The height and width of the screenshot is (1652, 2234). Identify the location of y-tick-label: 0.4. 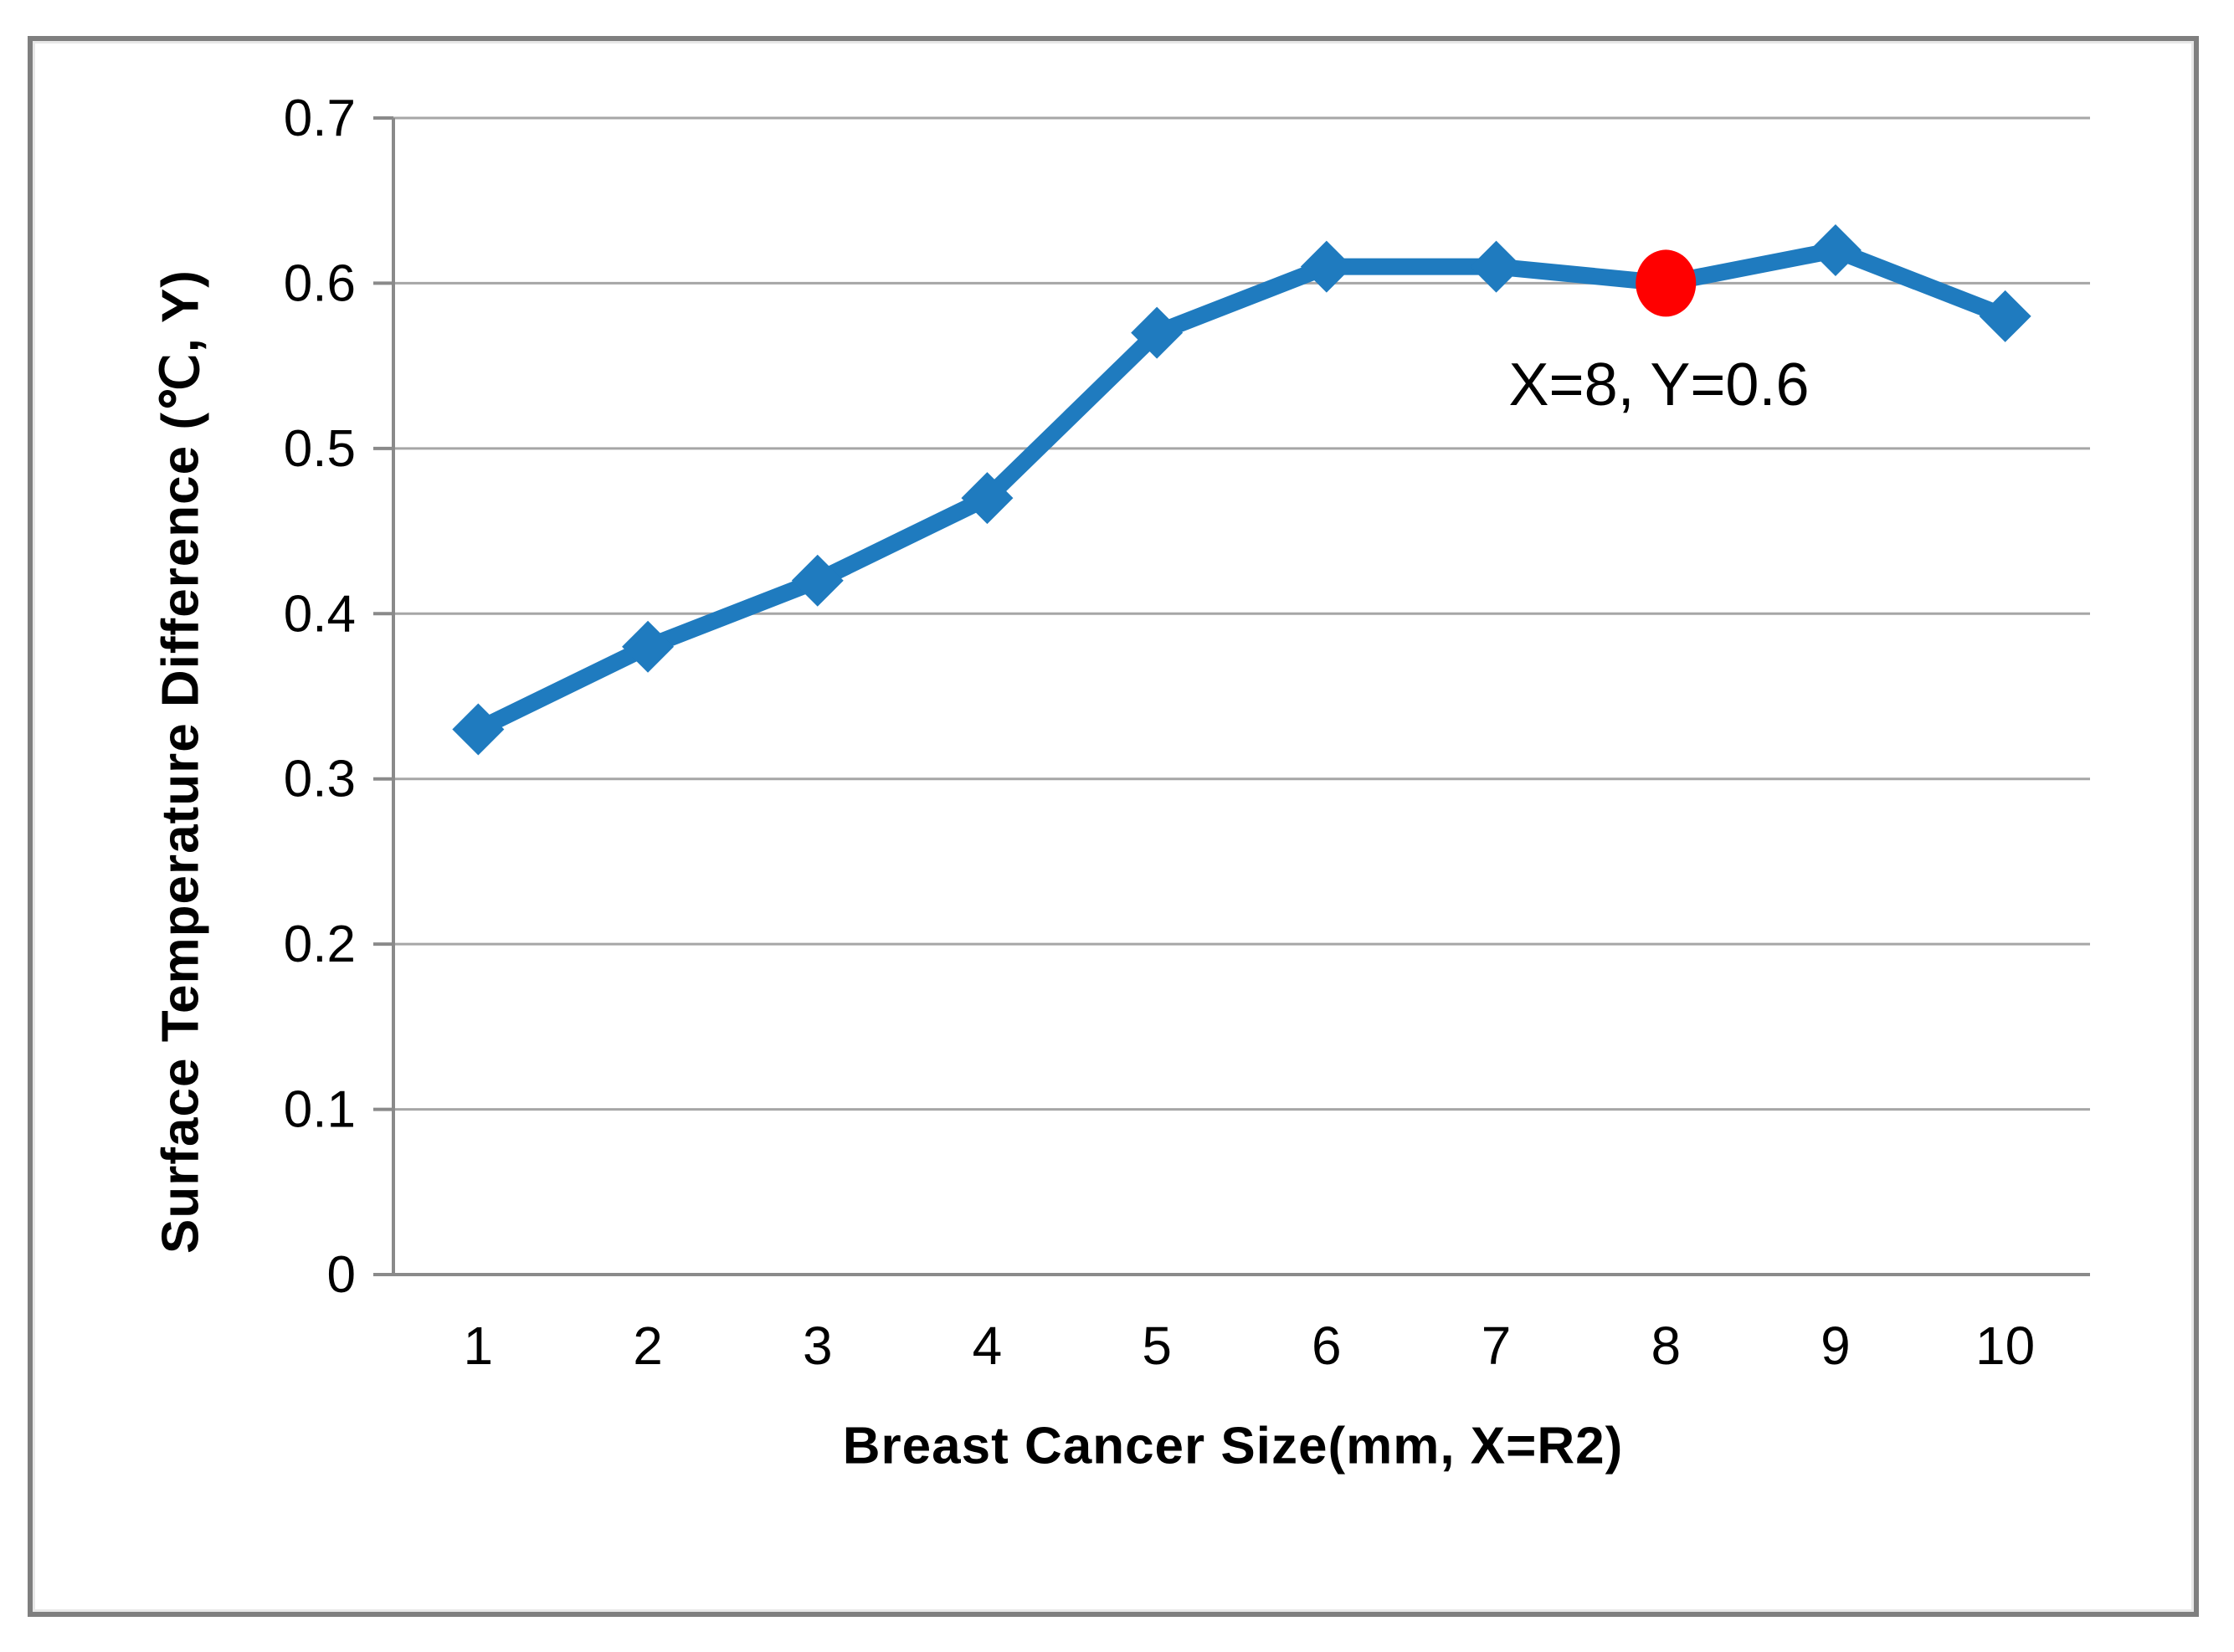
(320, 614).